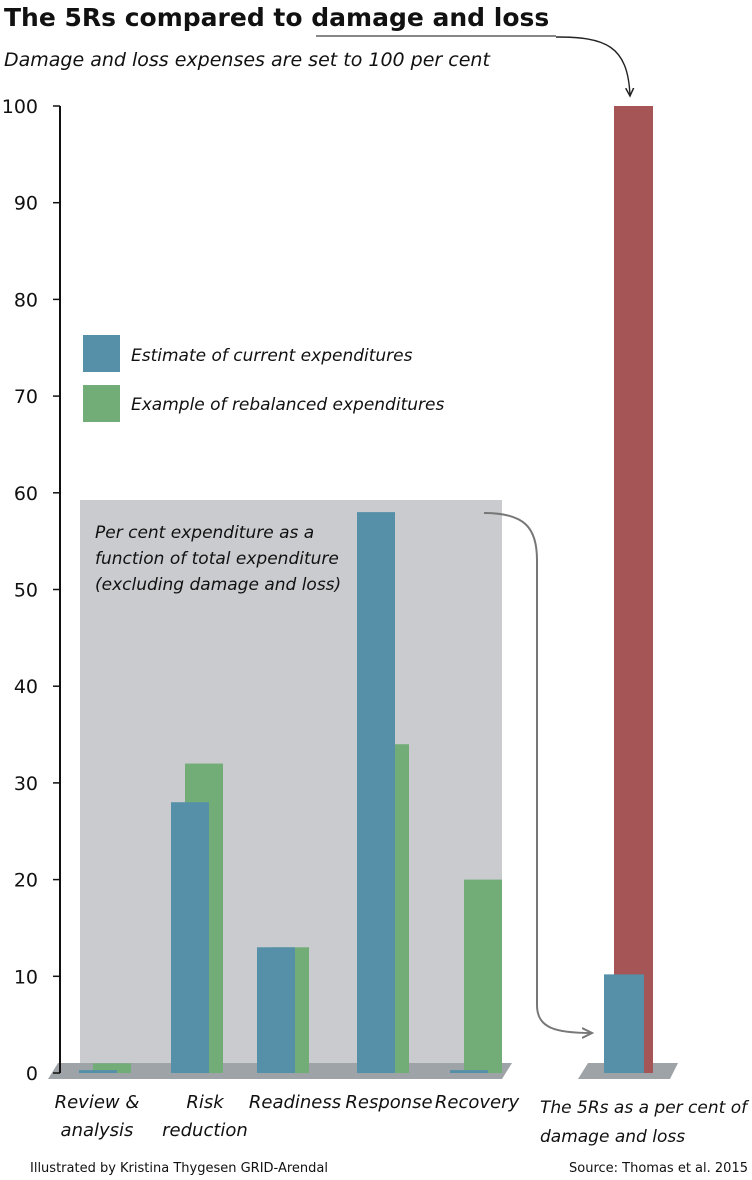 This screenshot has width=752, height=1180. I want to click on inset-connector-arrow, so click(537, 772).